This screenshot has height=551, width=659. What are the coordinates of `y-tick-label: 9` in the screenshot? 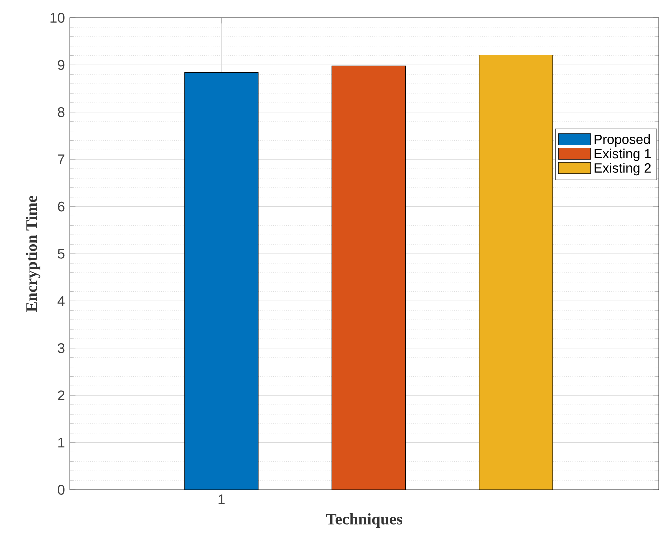 It's located at (61, 65).